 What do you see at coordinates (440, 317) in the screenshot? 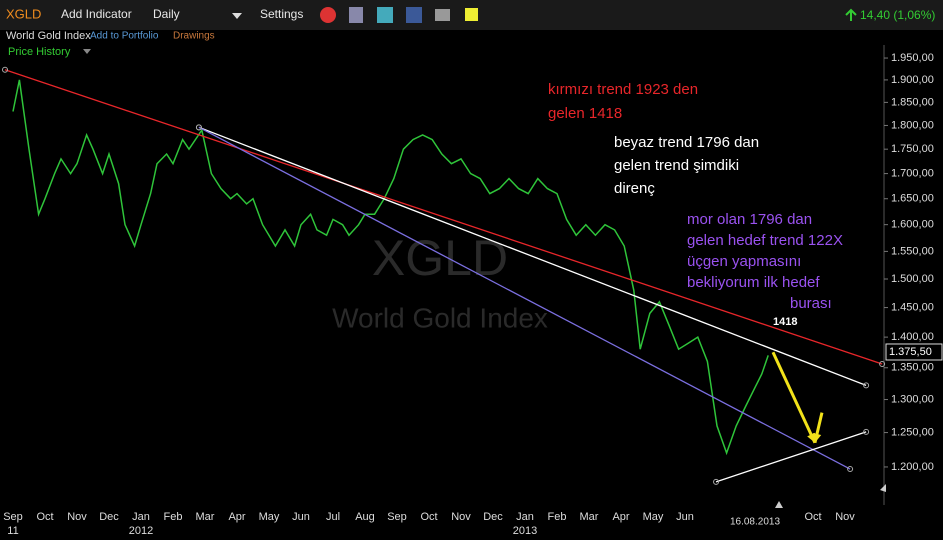
I see `watermark-name: World Gold Index` at bounding box center [440, 317].